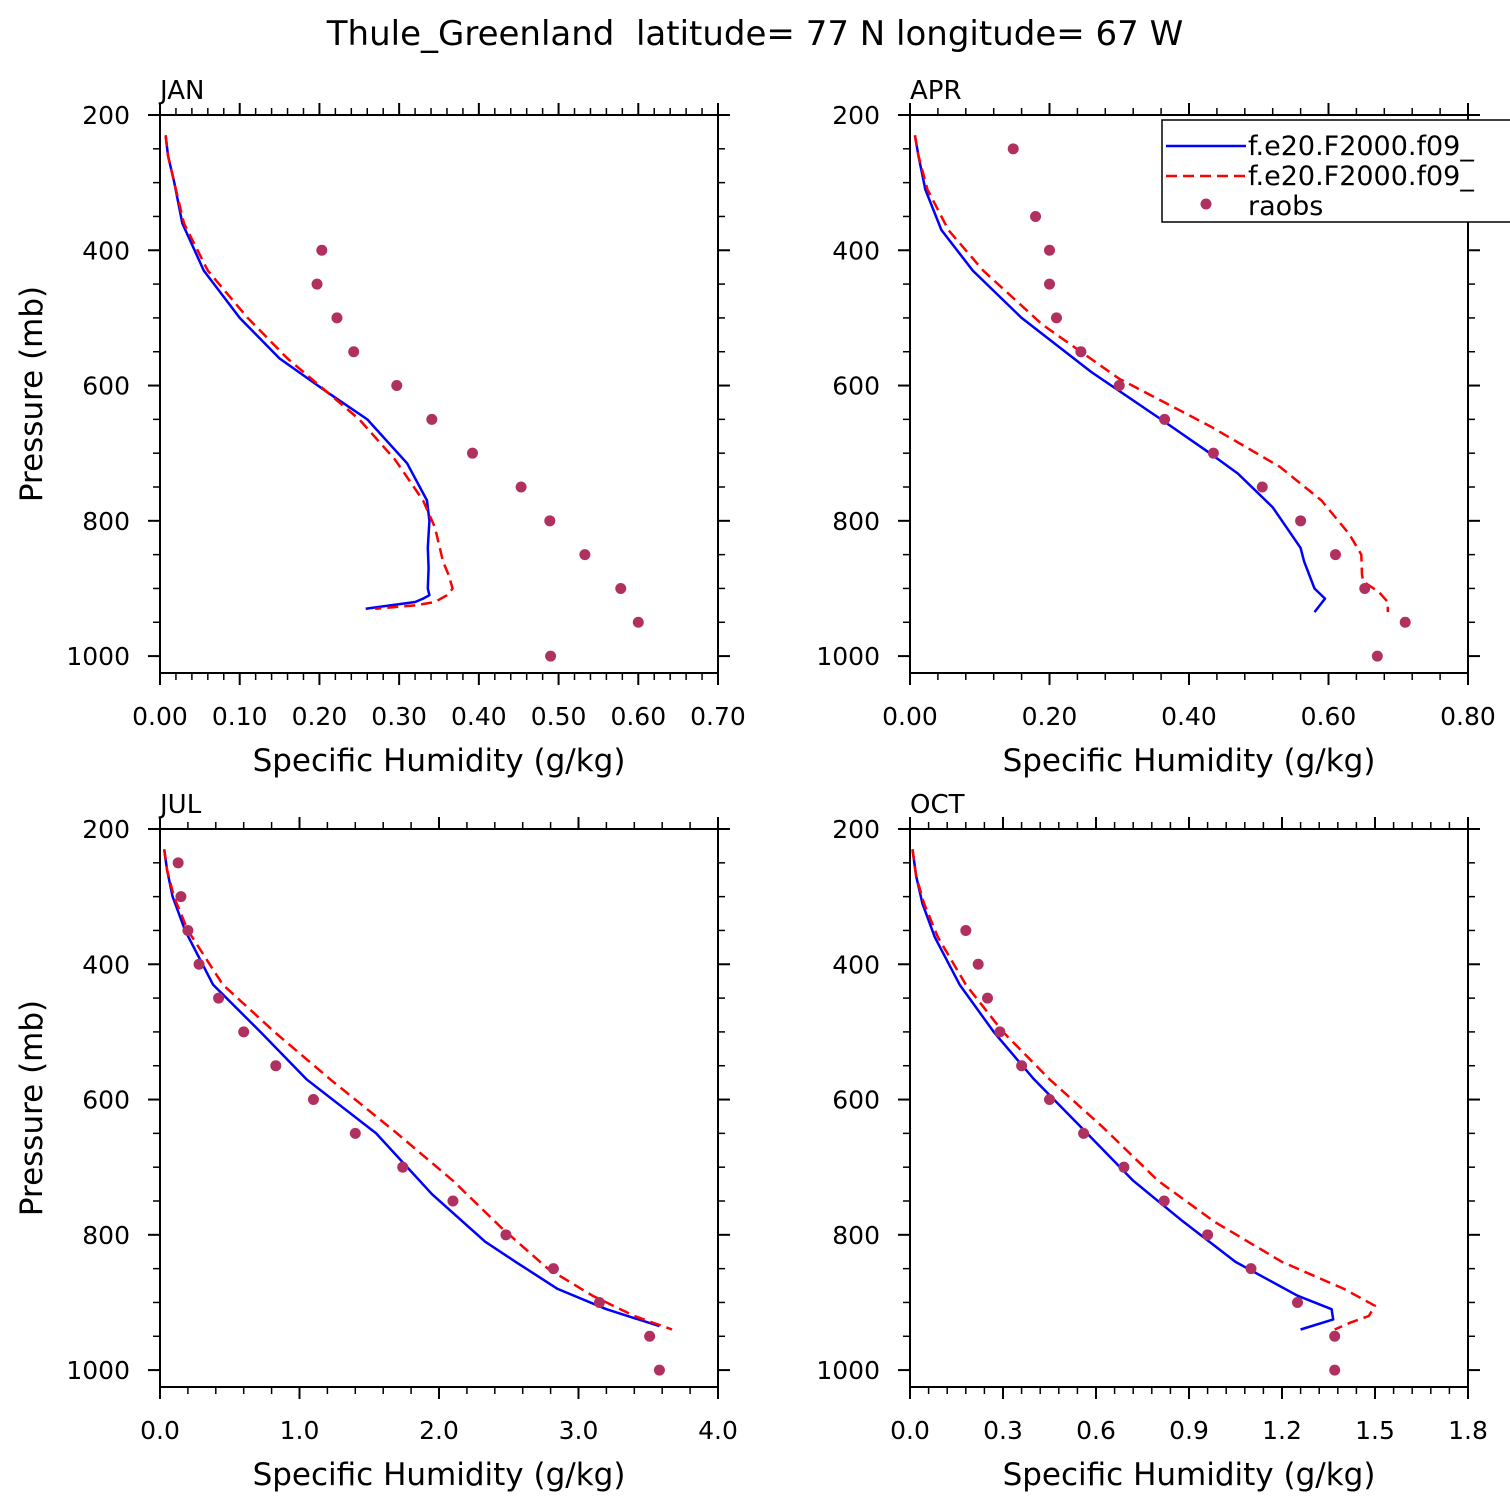 This screenshot has height=1510, width=1510. I want to click on x-tick-label: 1.5, so click(1375, 1430).